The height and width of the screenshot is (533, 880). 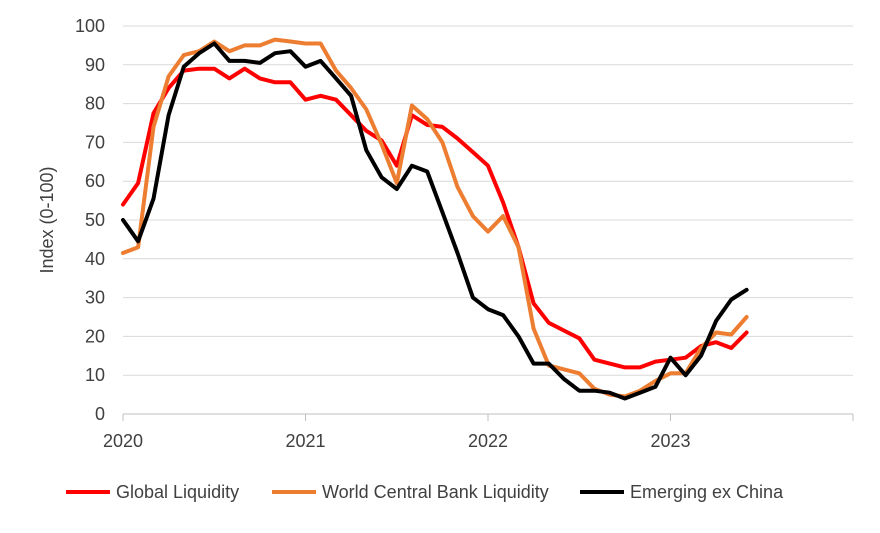 What do you see at coordinates (488, 417) in the screenshot?
I see `axes` at bounding box center [488, 417].